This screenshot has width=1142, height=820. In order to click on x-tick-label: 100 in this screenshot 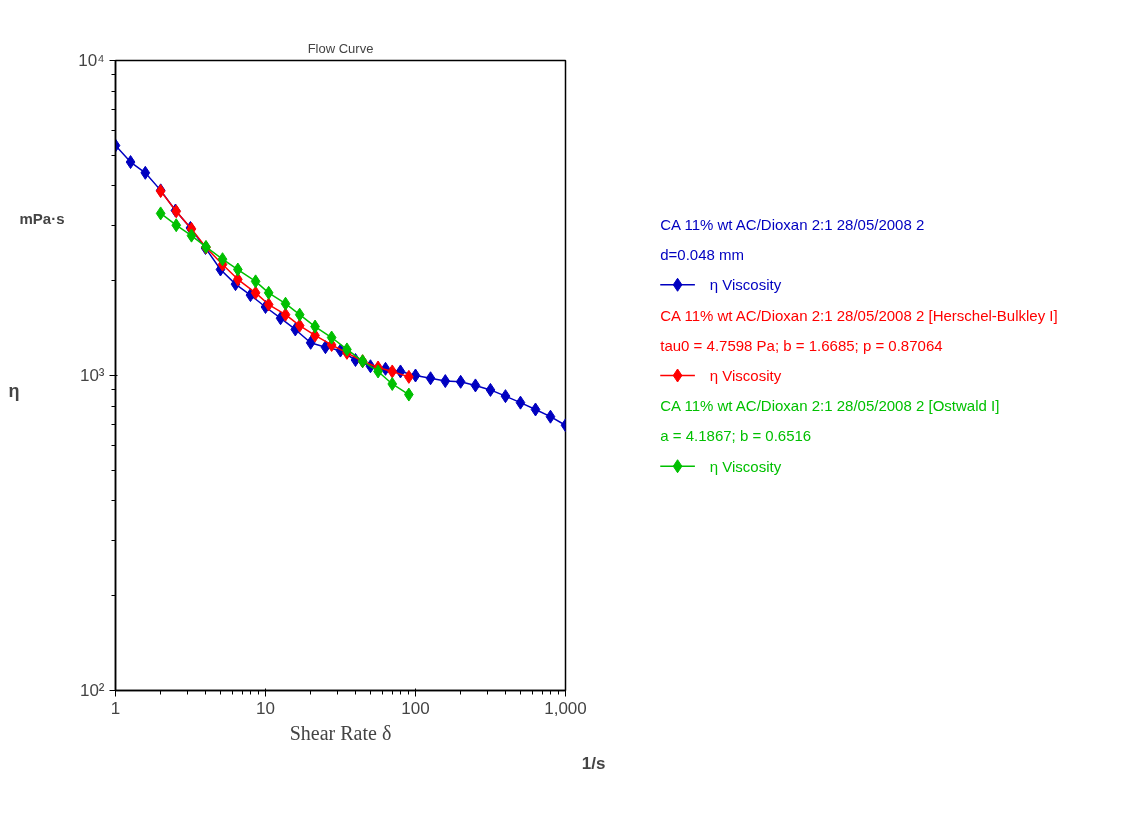, I will do `click(415, 708)`.